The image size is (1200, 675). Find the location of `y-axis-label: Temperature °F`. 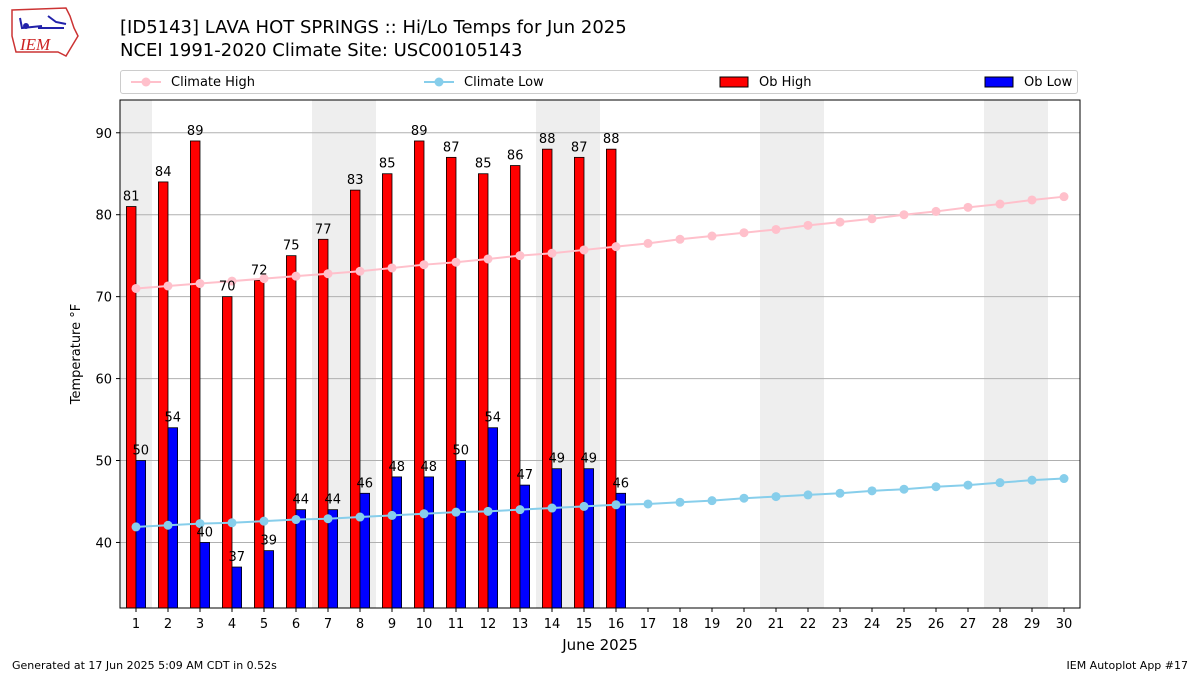

y-axis-label: Temperature °F is located at coordinates (76, 354).